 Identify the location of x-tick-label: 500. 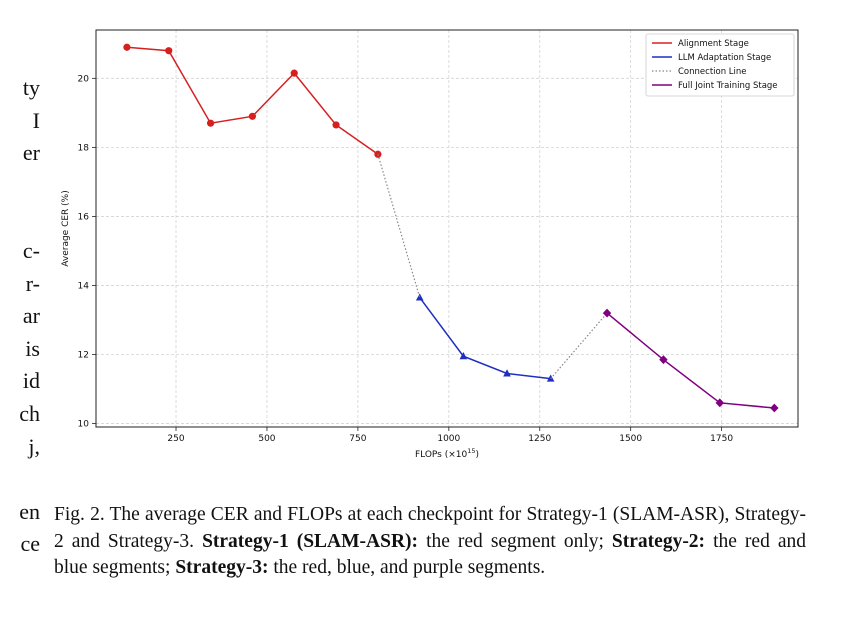
(266, 439).